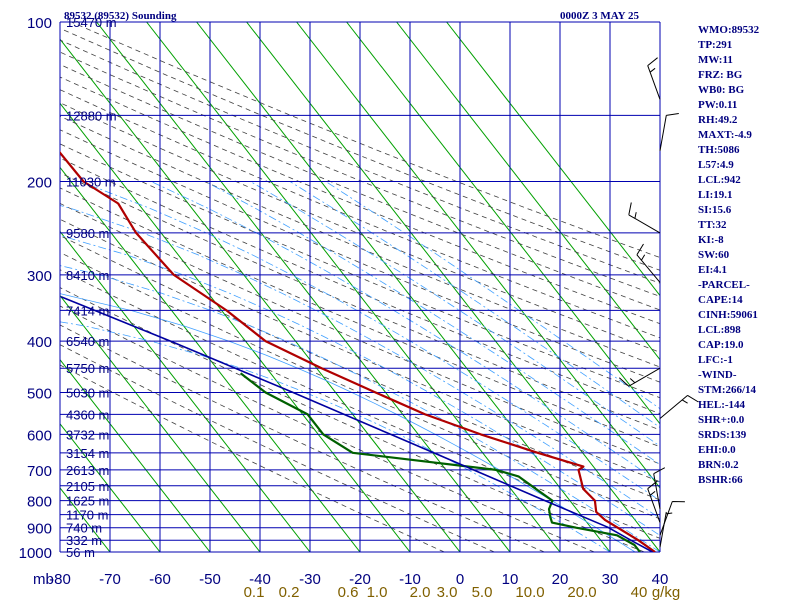  Describe the element at coordinates (39, 502) in the screenshot. I see `pressure-tick-label: 800` at that location.